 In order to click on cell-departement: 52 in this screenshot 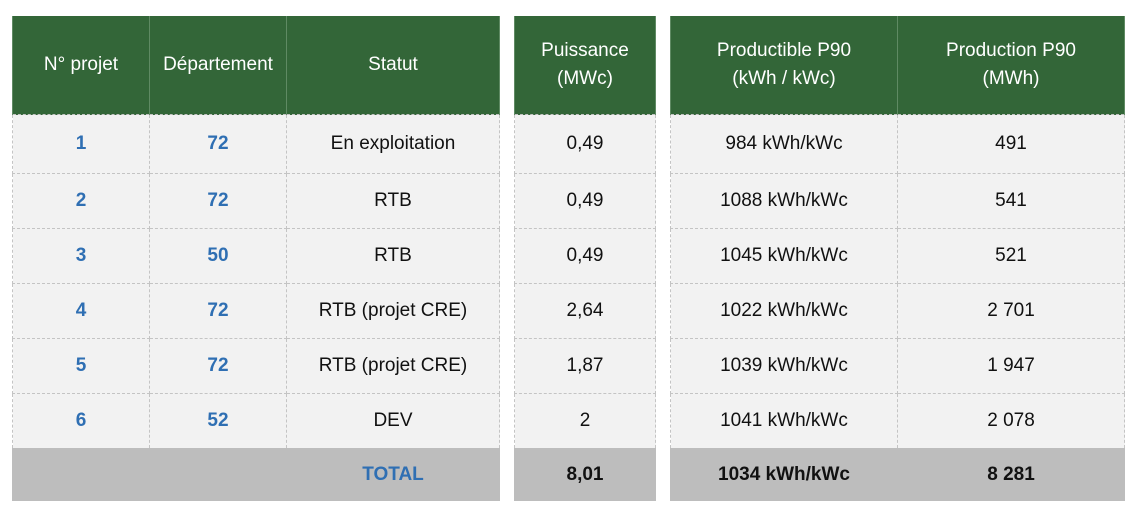, I will do `click(218, 421)`.